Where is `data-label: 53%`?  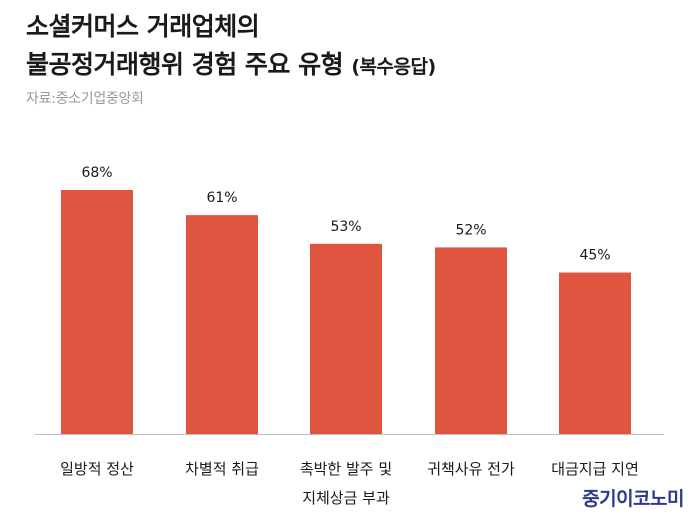
data-label: 53% is located at coordinates (345, 227).